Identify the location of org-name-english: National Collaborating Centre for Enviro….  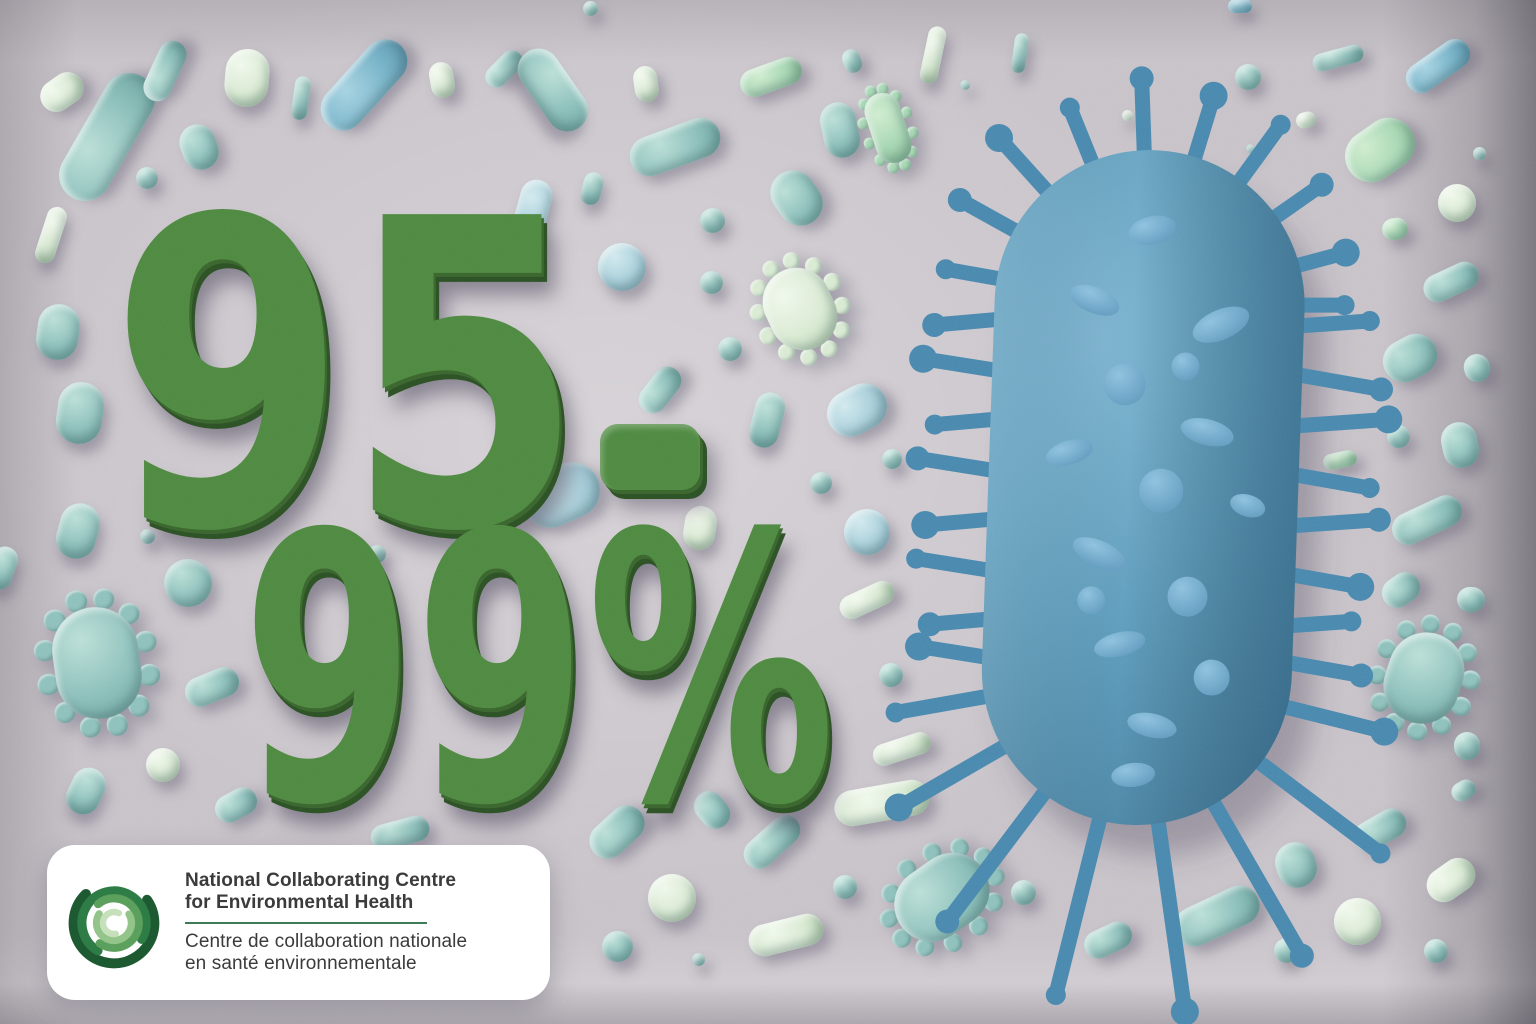
(358, 892).